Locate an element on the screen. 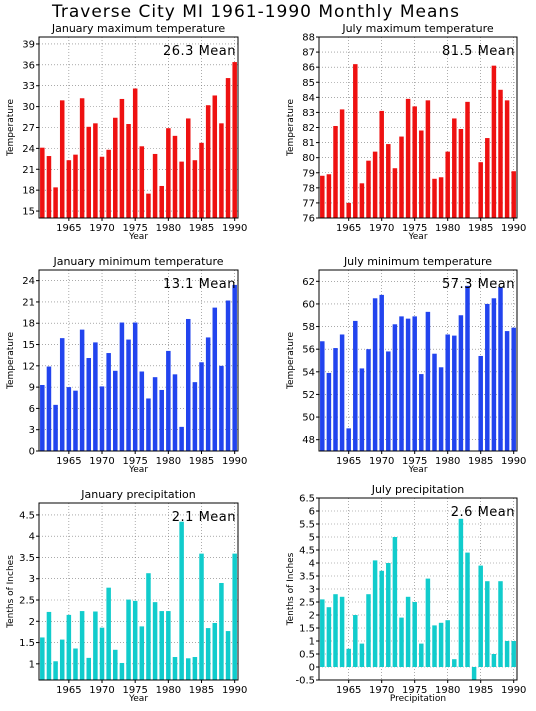 Image resolution: width=536 pixels, height=711 pixels. y-tick-label: 1.5 is located at coordinates (307, 629).